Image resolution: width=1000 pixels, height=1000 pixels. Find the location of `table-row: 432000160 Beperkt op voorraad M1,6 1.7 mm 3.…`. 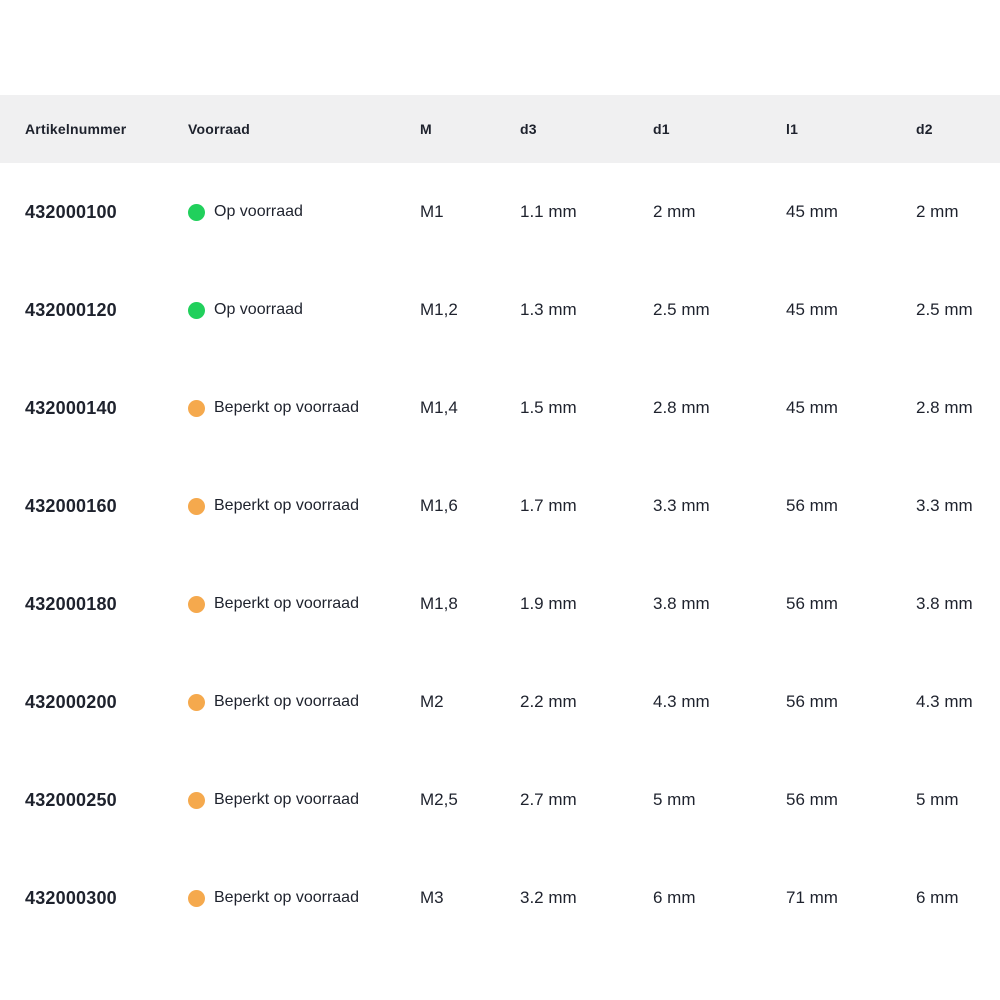

table-row: 432000160 Beperkt op voorraad M1,6 1.7 mm 3.… is located at coordinates (500, 506).